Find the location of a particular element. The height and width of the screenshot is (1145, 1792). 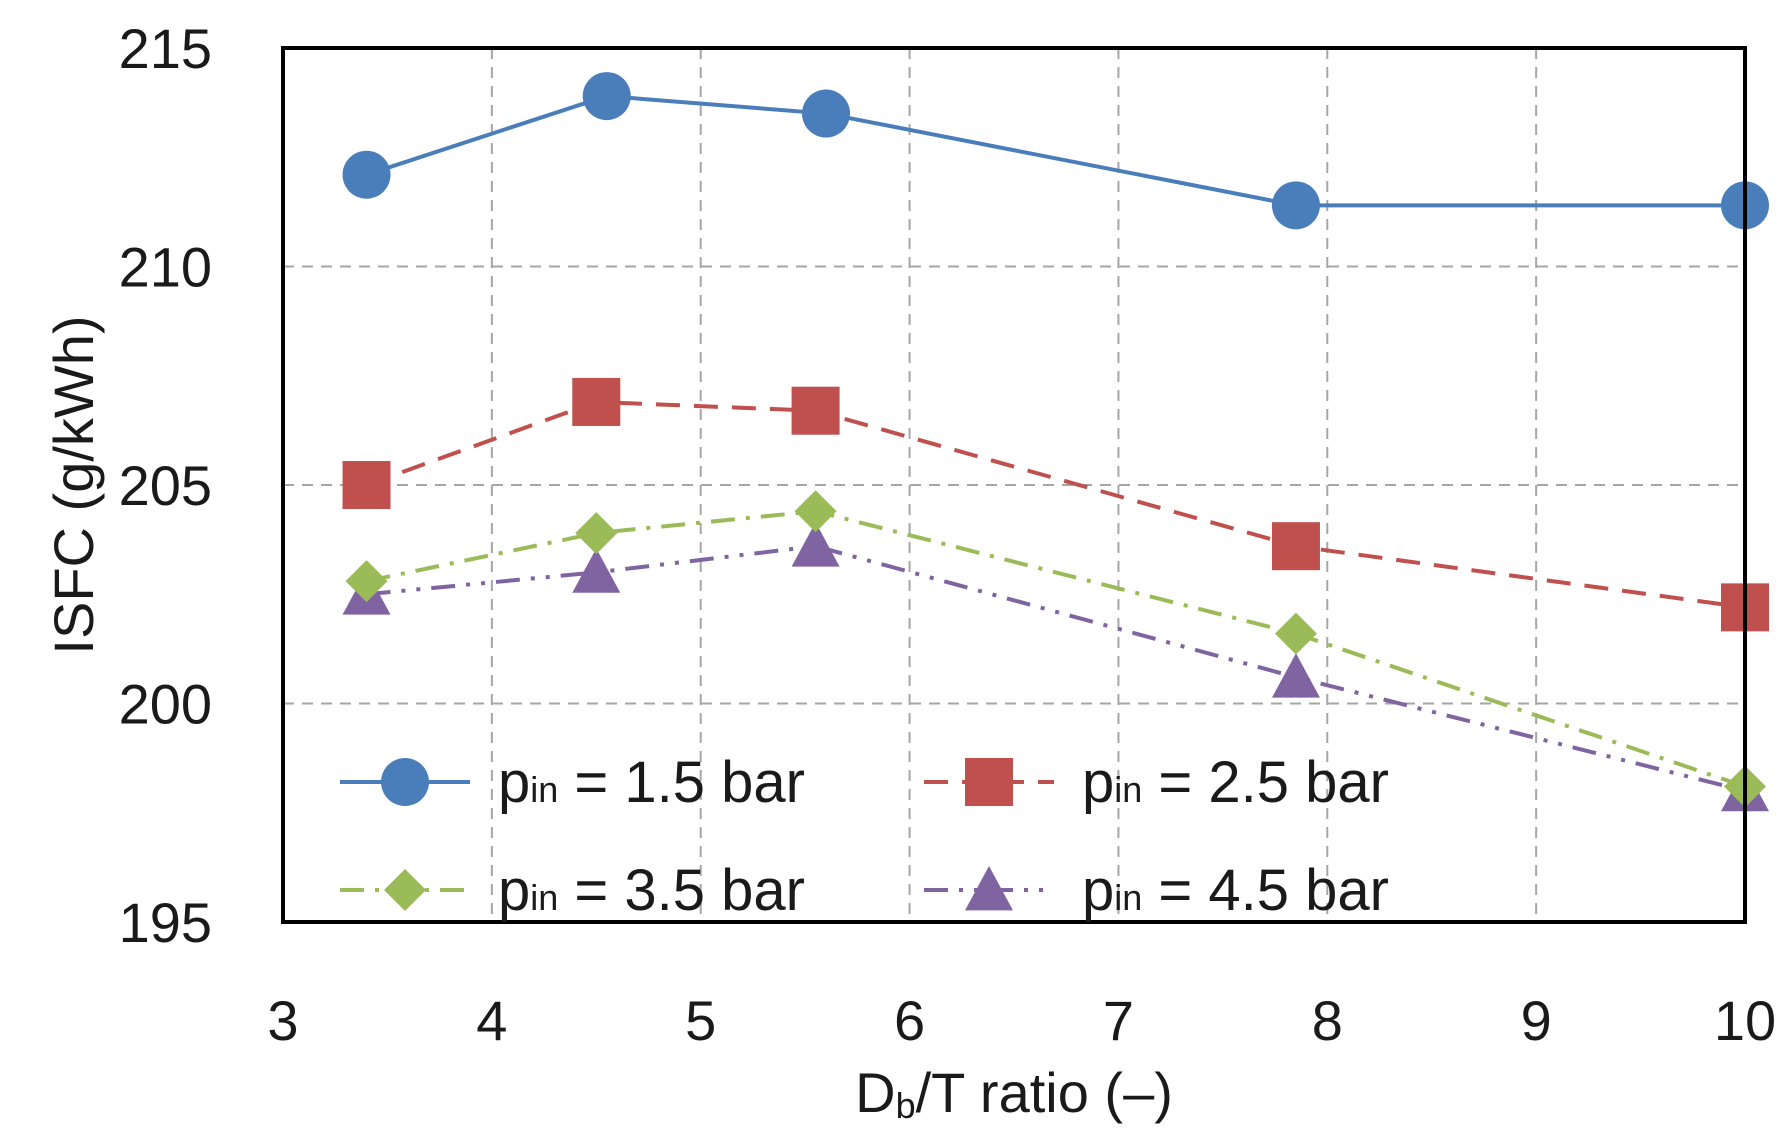

y-tick-label: 210 is located at coordinates (165, 267).